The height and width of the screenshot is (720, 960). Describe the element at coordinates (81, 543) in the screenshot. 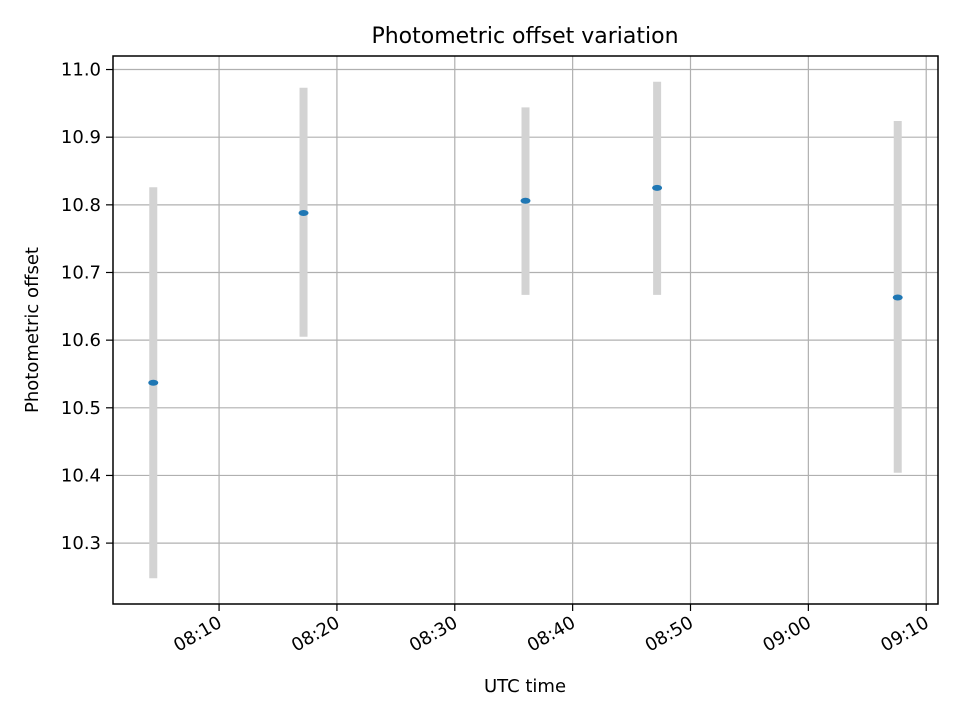

I see `y-tick-label: 10.3` at that location.